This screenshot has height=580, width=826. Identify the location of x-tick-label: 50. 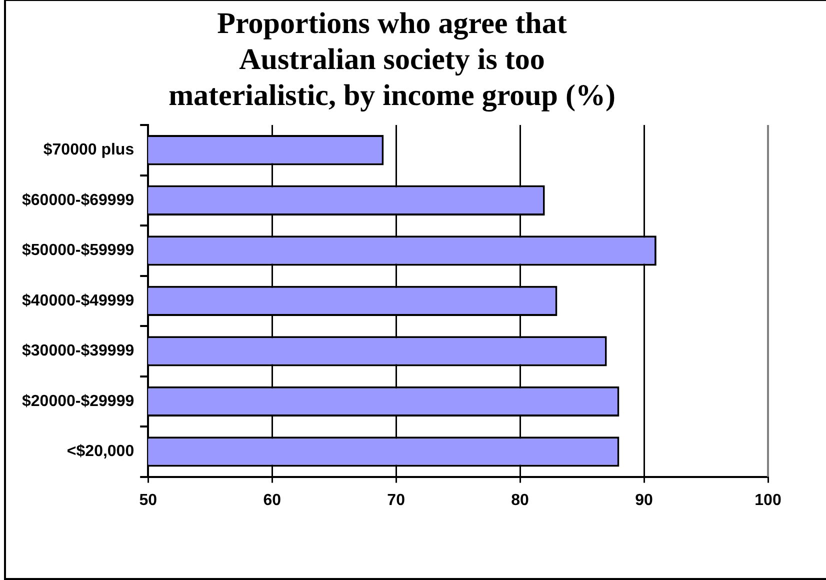
(148, 500).